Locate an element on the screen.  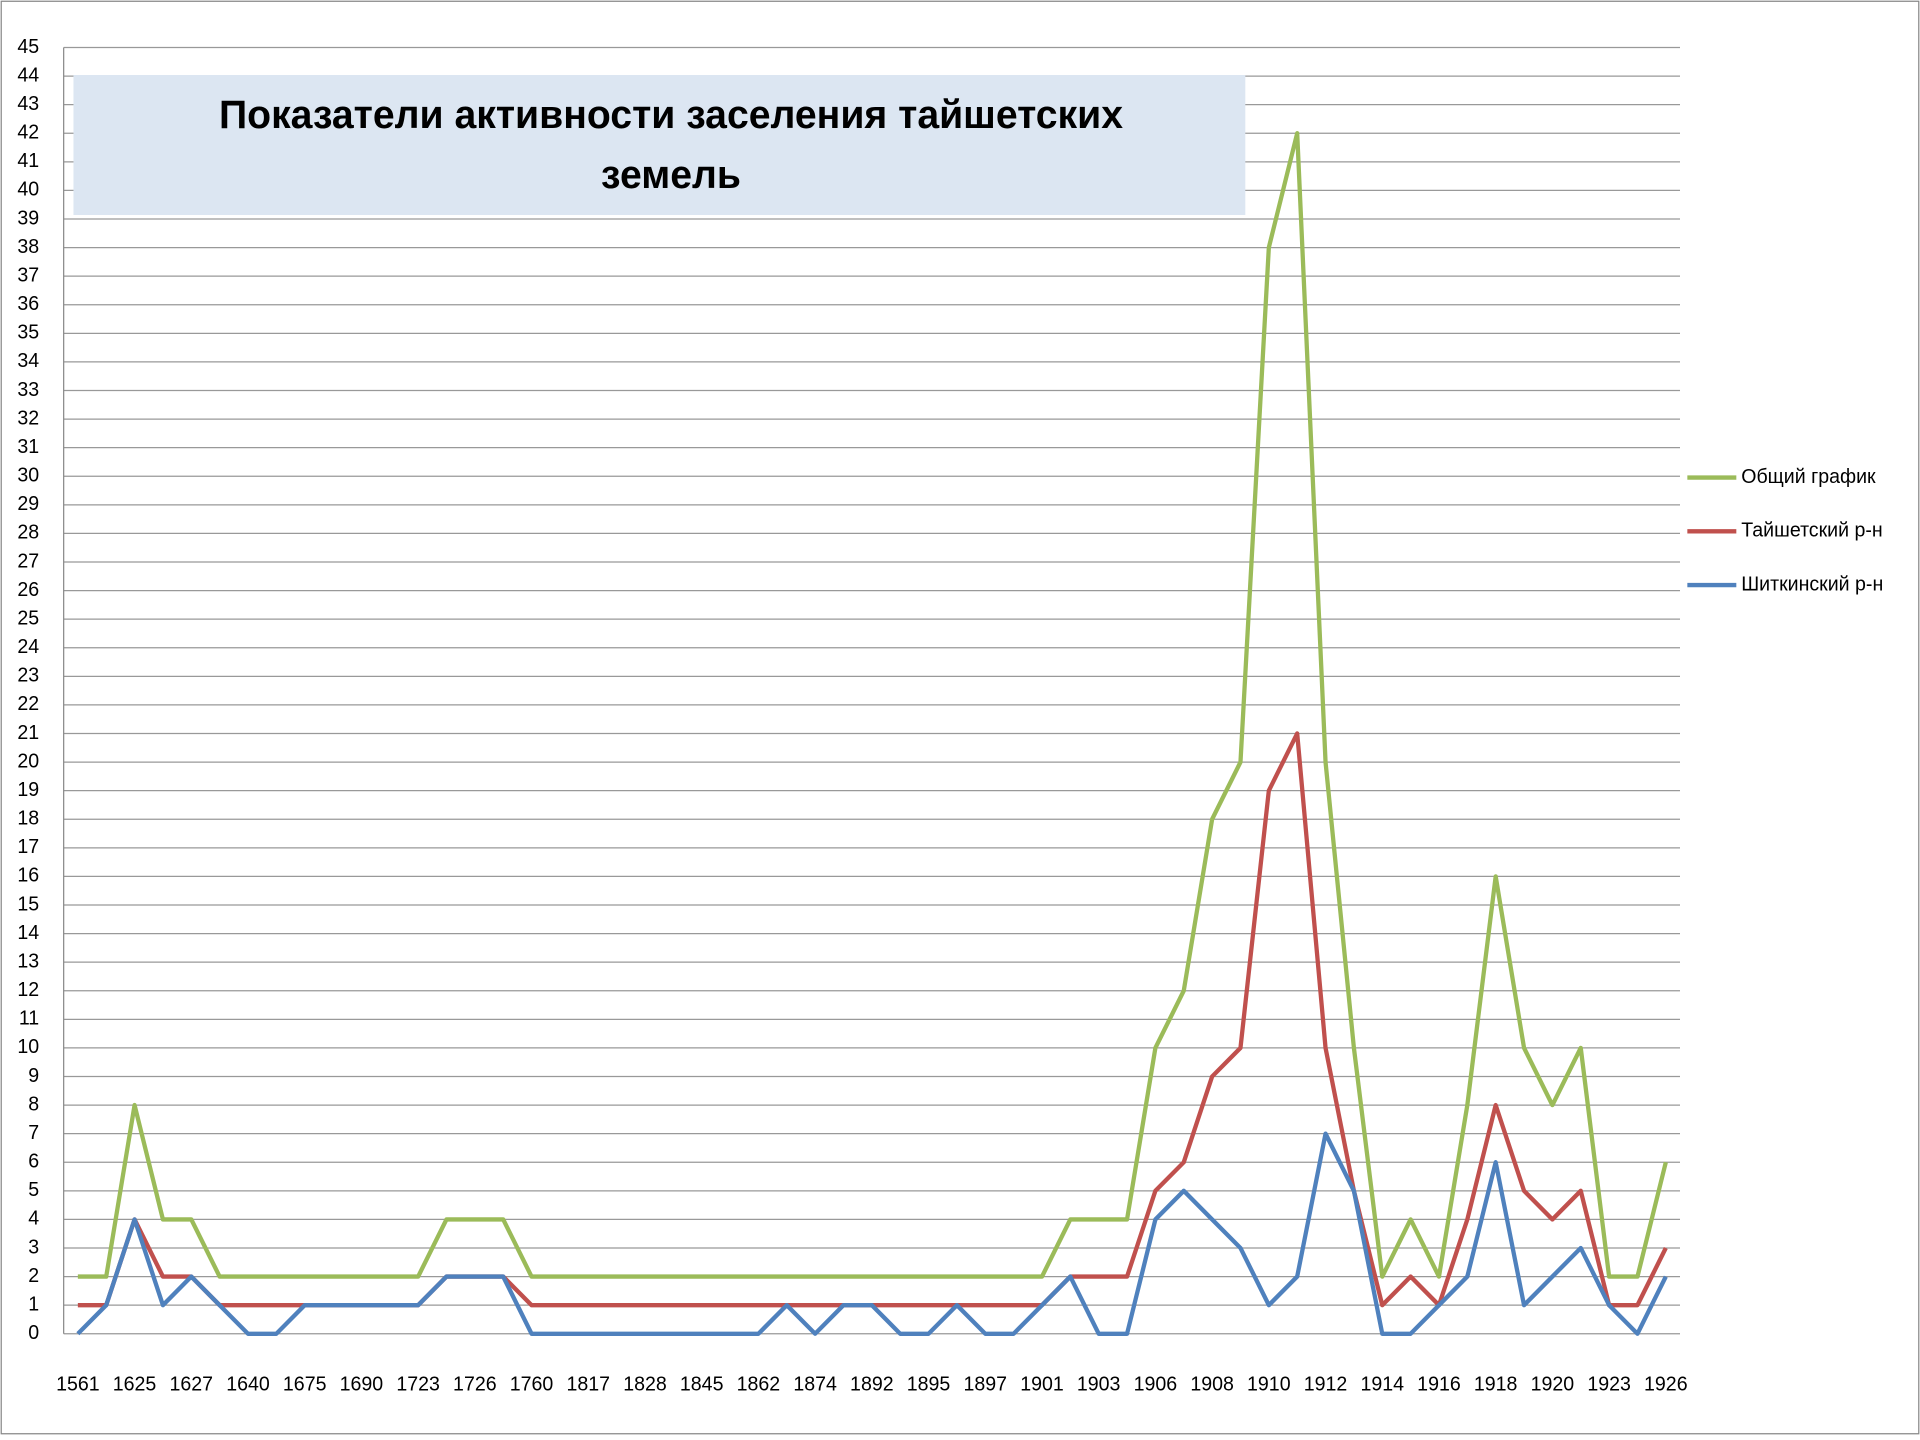
y-tick-label: 14 is located at coordinates (28, 933).